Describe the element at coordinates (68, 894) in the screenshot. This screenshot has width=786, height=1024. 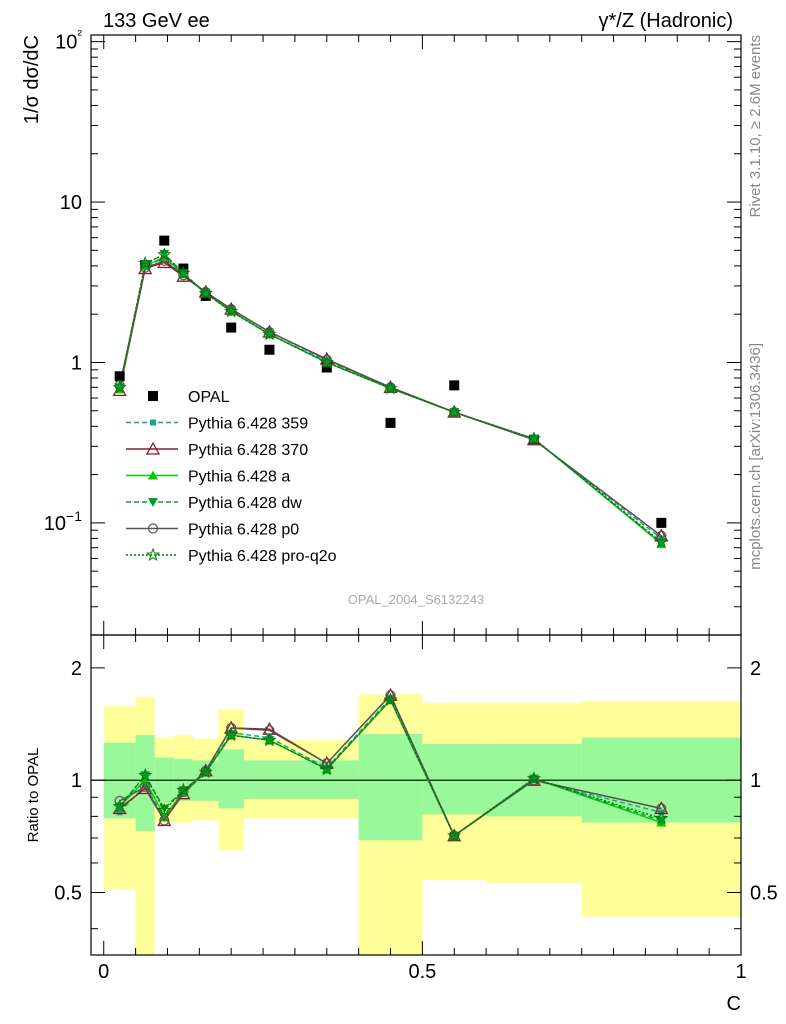
I see `ratio-y-tick-label: 0.5` at that location.